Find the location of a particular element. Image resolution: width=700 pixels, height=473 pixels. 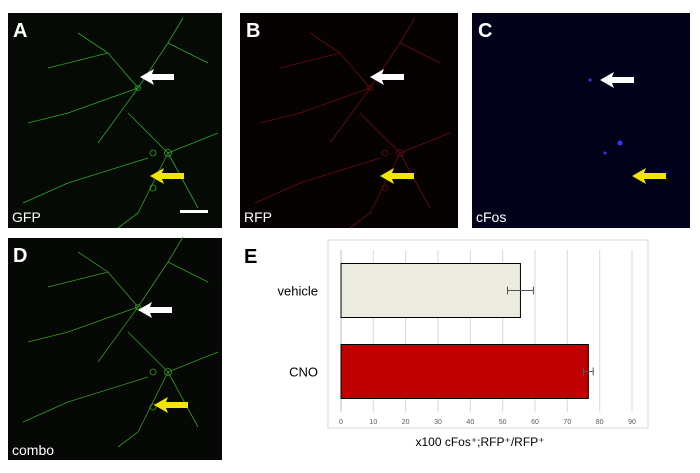

panel-c: C cFos is located at coordinates (581, 120).